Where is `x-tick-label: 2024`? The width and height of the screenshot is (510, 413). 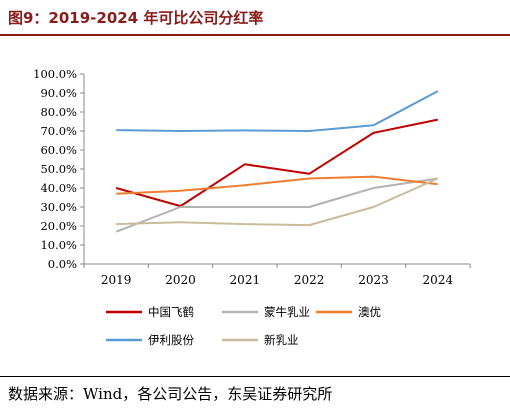
x-tick-label: 2024 is located at coordinates (438, 280).